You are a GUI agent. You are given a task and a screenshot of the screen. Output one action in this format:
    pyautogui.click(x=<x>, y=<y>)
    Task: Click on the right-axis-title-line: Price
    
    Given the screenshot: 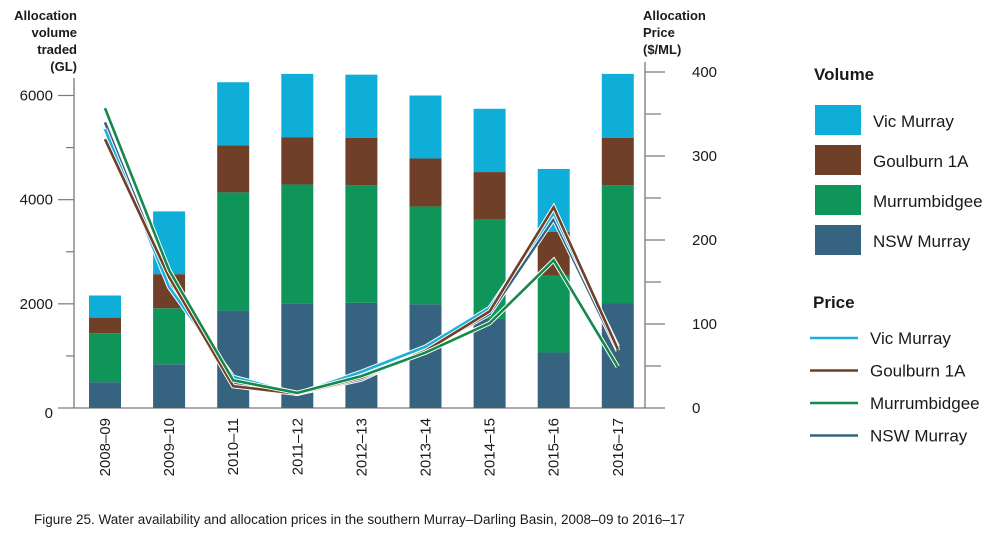 What is the action you would take?
    pyautogui.click(x=659, y=32)
    